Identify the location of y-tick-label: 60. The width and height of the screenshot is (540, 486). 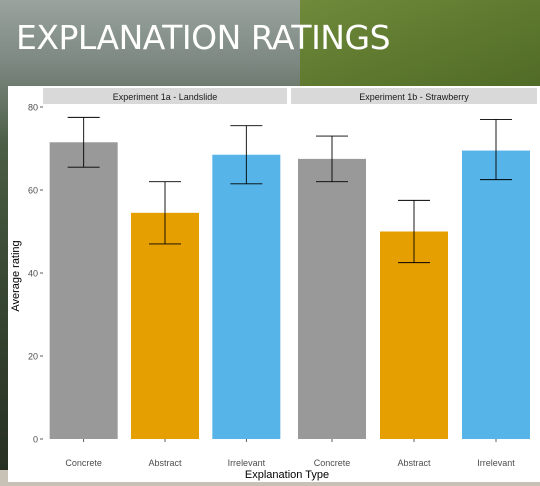
(33, 191).